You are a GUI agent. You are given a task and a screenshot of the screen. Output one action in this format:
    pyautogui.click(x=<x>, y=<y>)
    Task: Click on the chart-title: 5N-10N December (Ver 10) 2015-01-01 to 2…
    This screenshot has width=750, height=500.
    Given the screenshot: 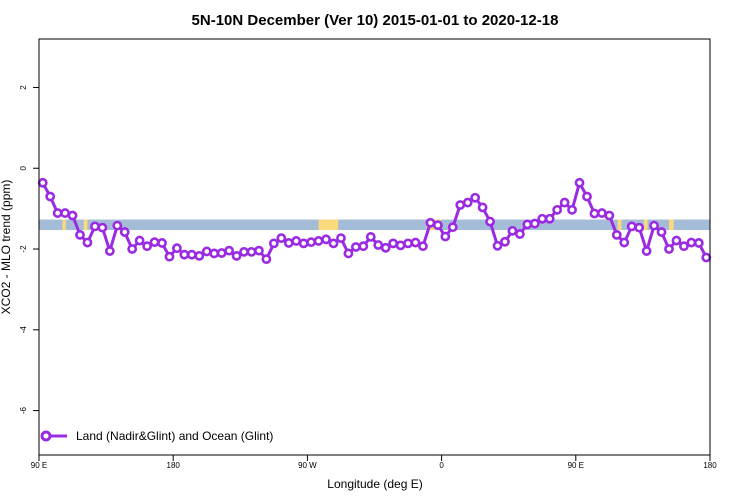 What is the action you would take?
    pyautogui.click(x=375, y=20)
    